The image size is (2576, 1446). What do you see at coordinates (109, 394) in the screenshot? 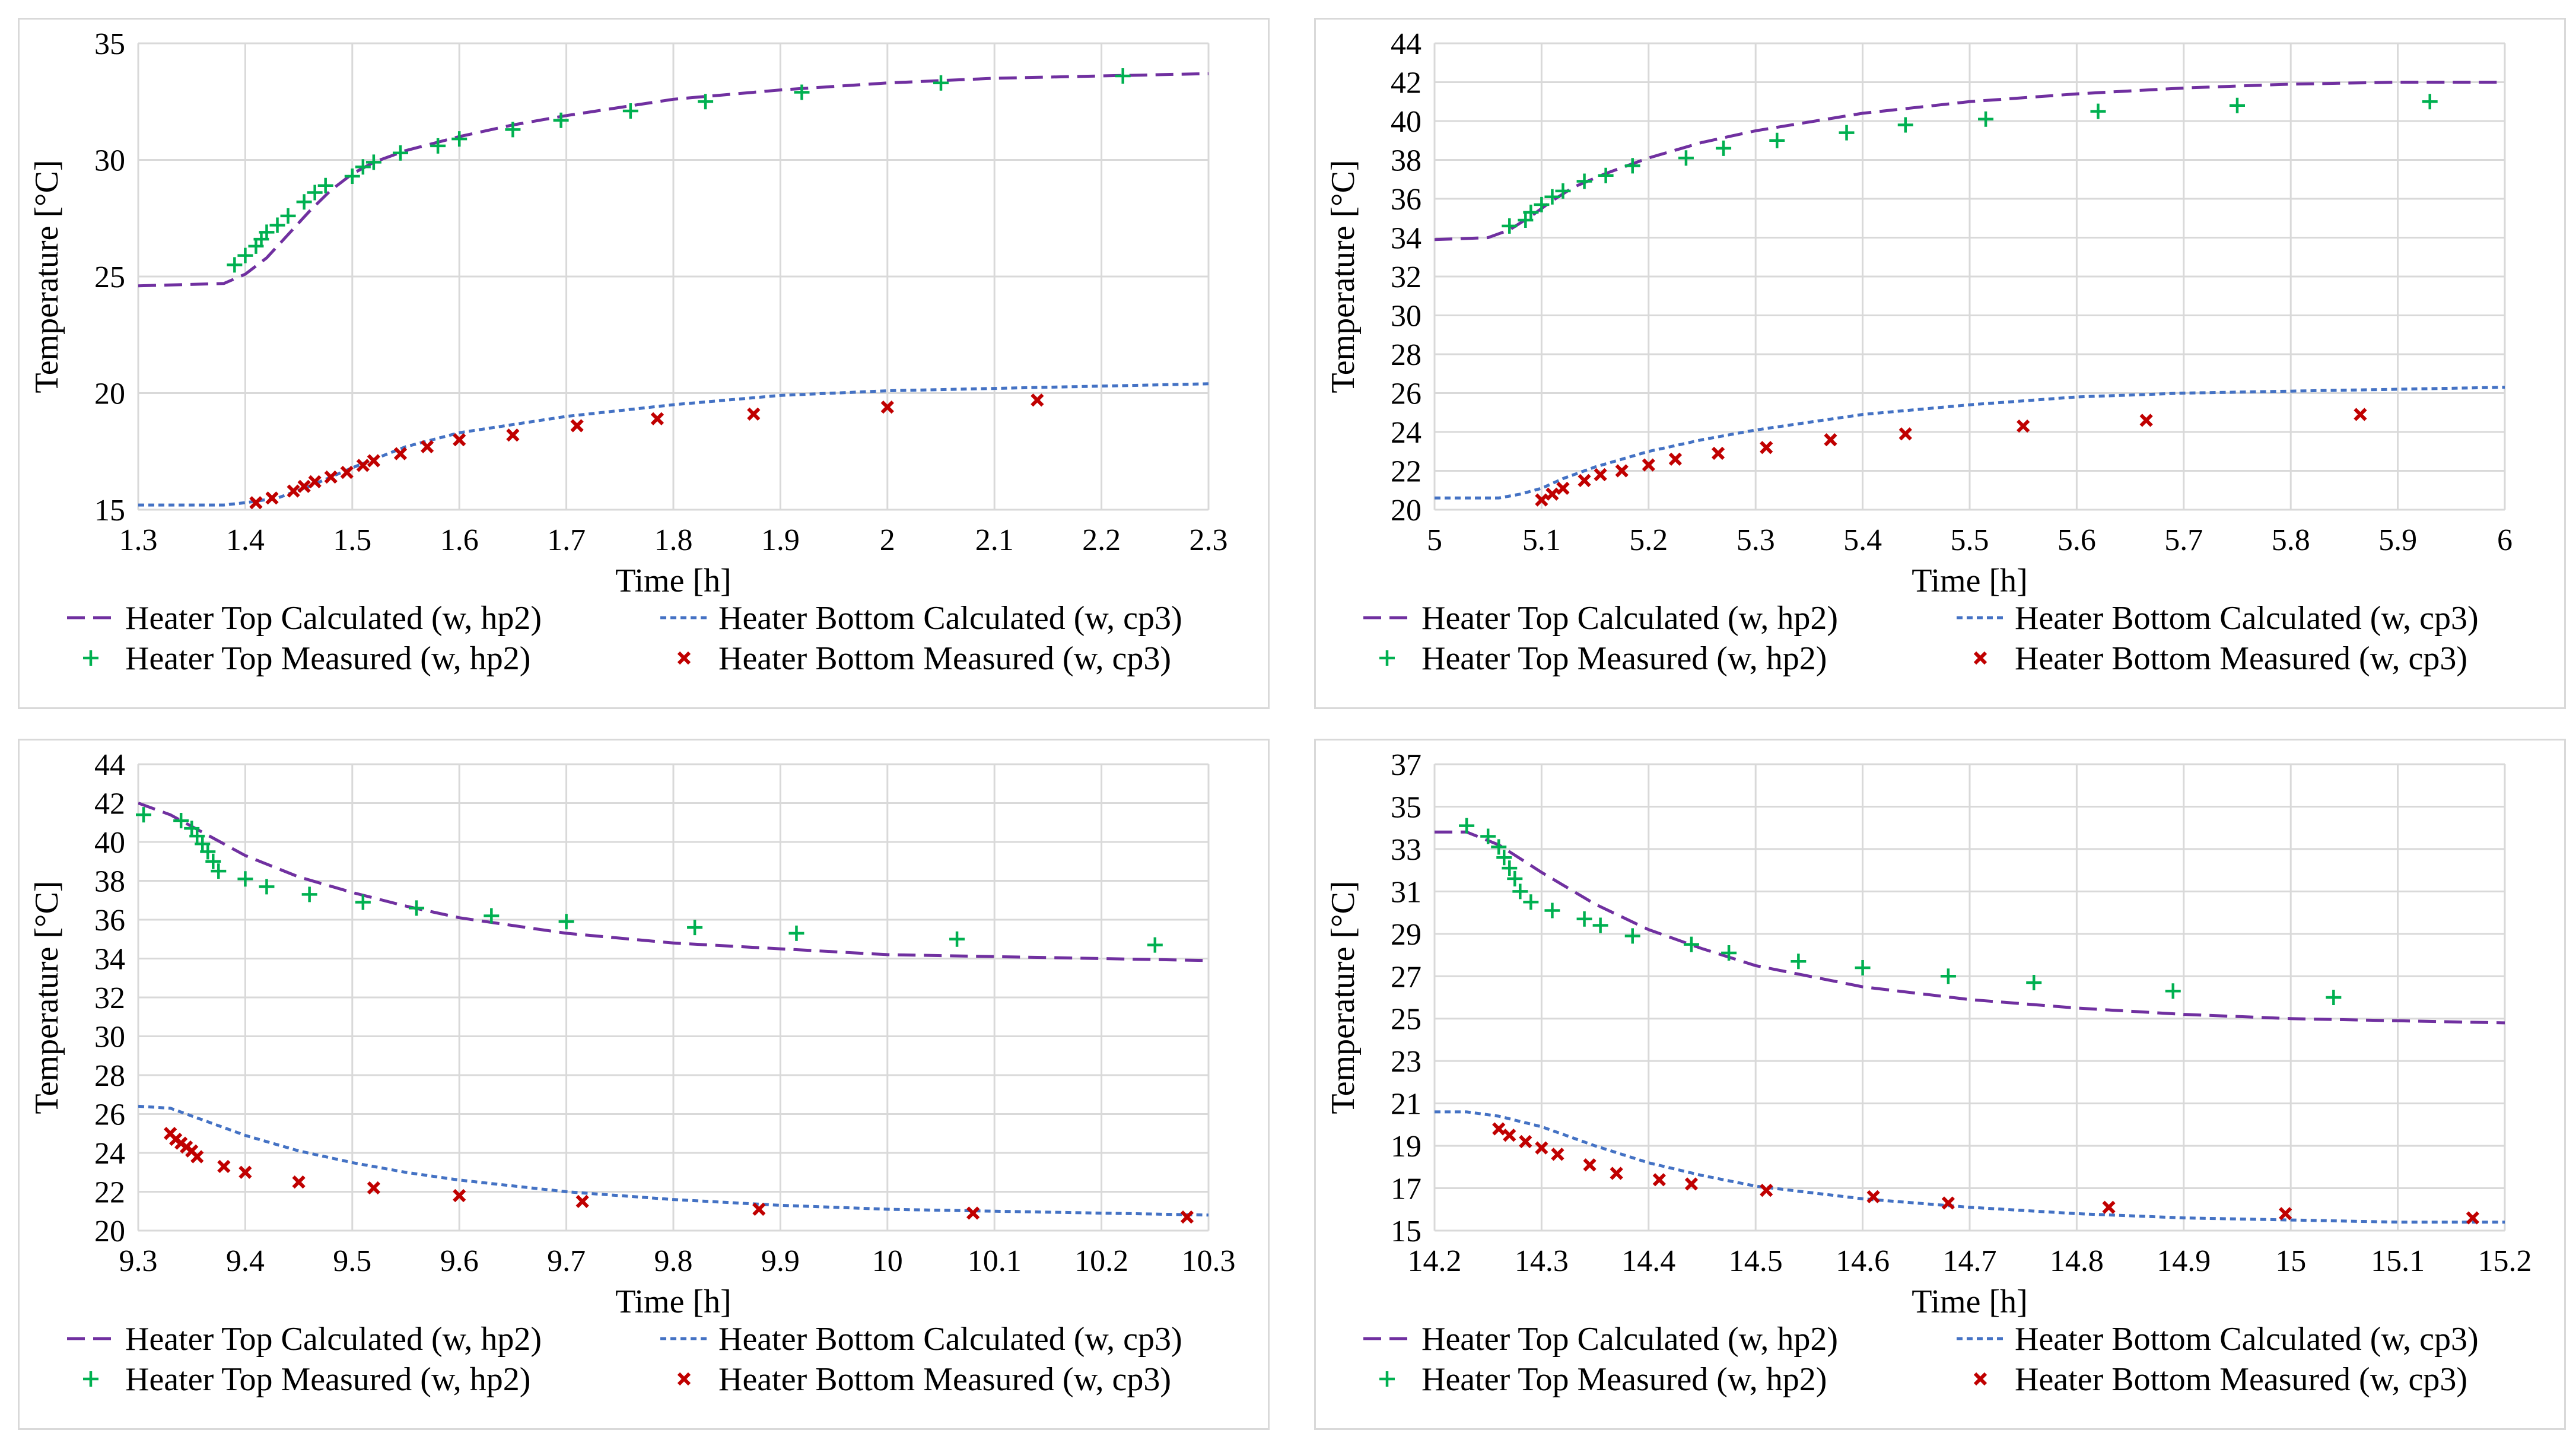
I see `y-tick-label: 20` at bounding box center [109, 394].